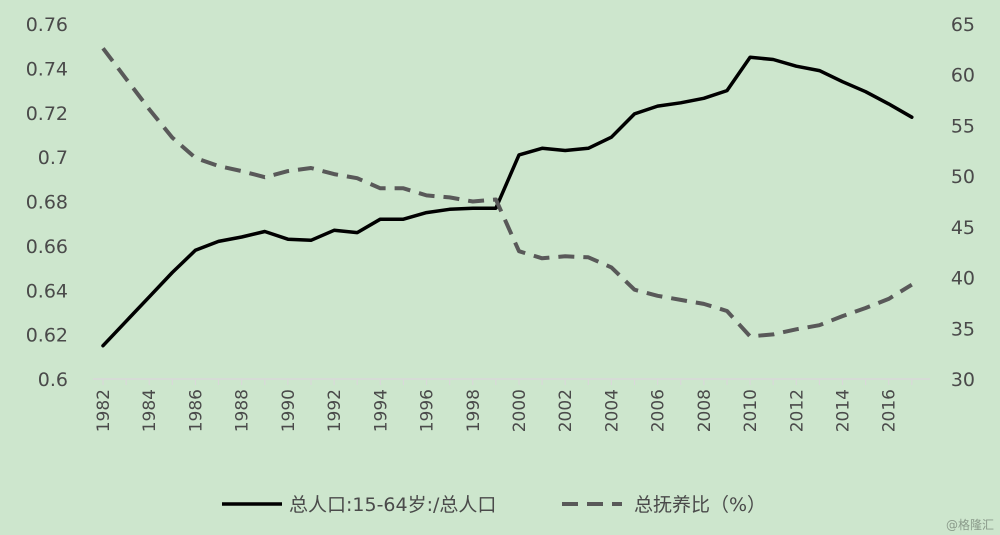 This screenshot has height=535, width=1000. Describe the element at coordinates (963, 202) in the screenshot. I see `right-y-axis: 30 35 40 45 50 55 60 65` at that location.